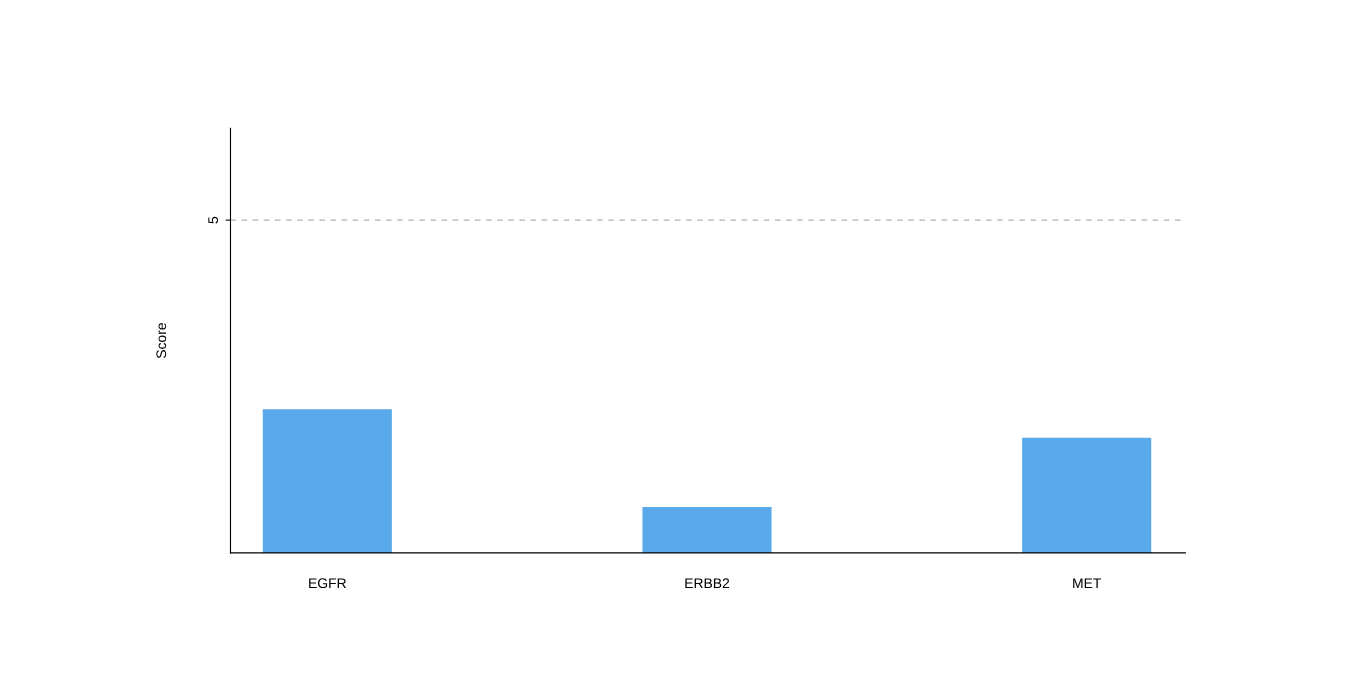 This screenshot has height=686, width=1372. Describe the element at coordinates (707, 583) in the screenshot. I see `x-tick-label: ERBB2` at that location.